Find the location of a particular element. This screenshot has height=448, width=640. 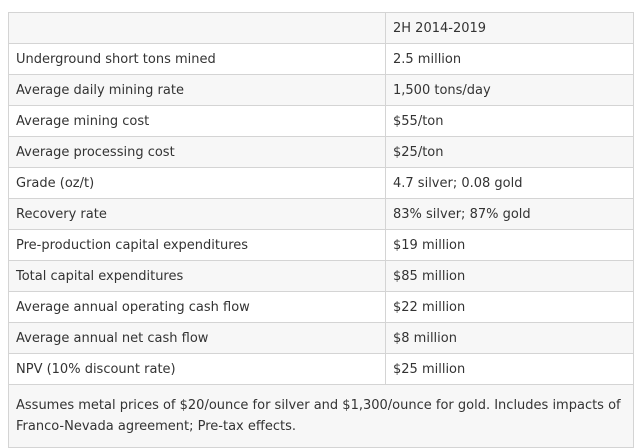

row-label: Average daily mining rate is located at coordinates (197, 90).